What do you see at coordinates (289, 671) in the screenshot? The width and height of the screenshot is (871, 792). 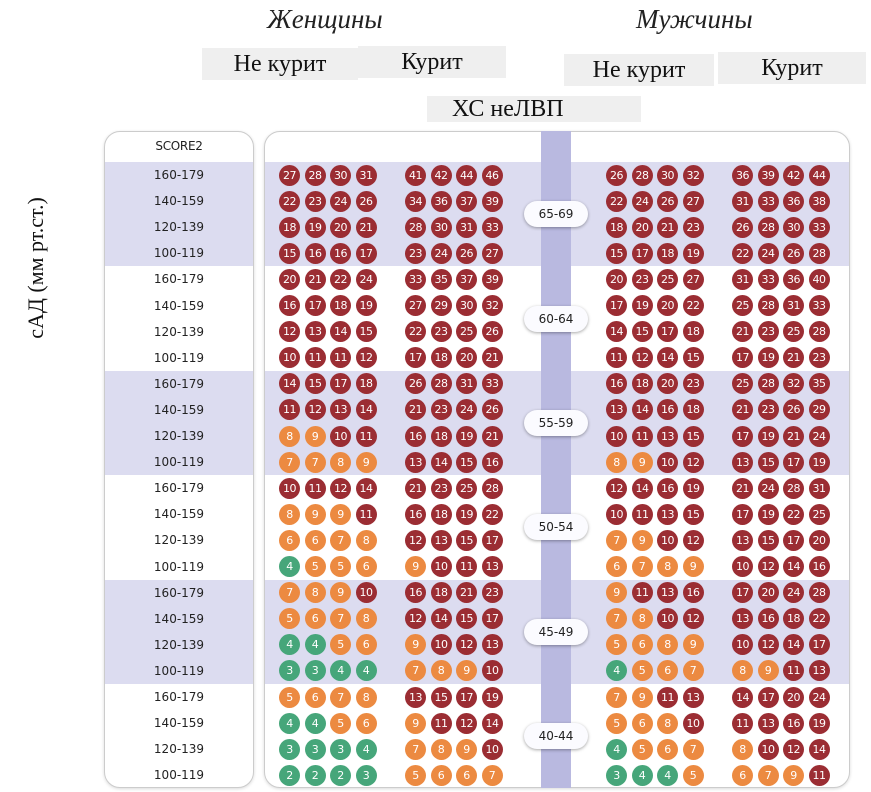 I see `risk-cell: 3` at bounding box center [289, 671].